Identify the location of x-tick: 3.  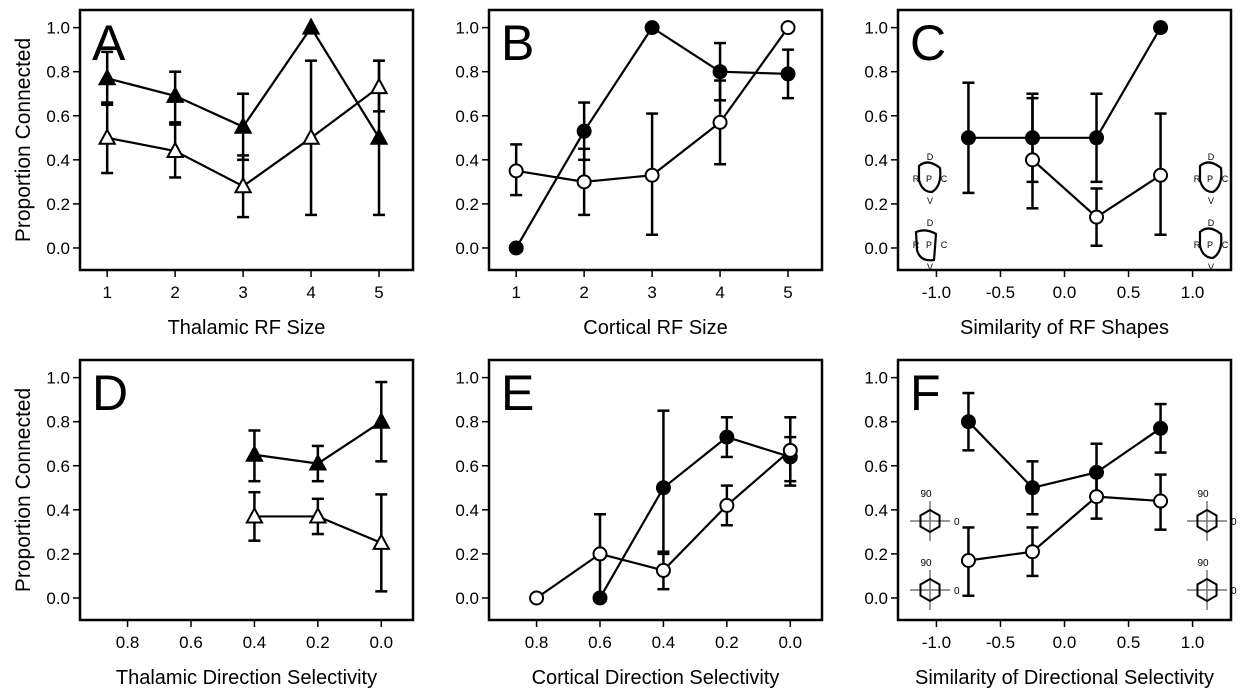
(242, 286).